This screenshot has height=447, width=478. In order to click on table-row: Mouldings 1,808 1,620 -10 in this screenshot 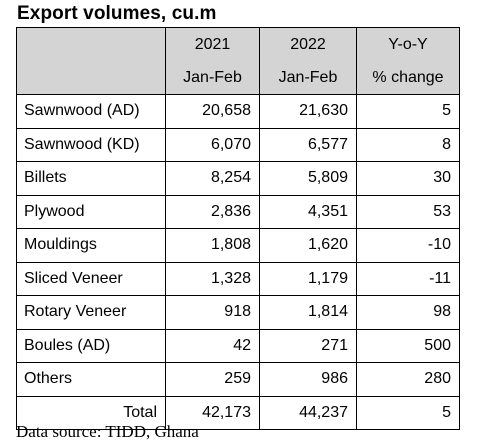, I will do `click(238, 245)`.